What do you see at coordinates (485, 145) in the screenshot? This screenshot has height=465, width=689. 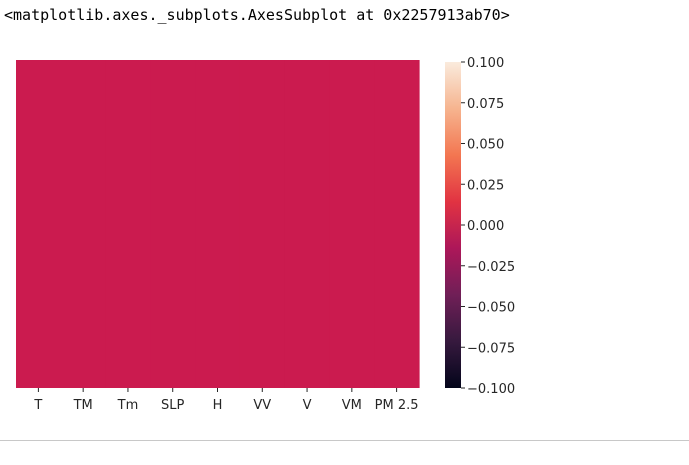 I see `colorbar-tick-label: 0.050` at bounding box center [485, 145].